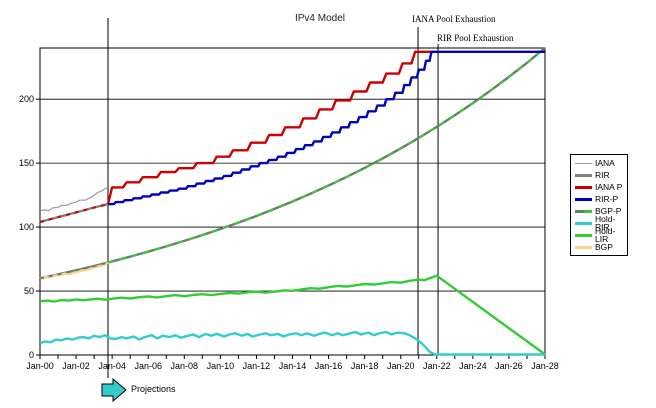 The image size is (656, 408). Describe the element at coordinates (605, 162) in the screenshot. I see `legend-label: IANA` at that location.